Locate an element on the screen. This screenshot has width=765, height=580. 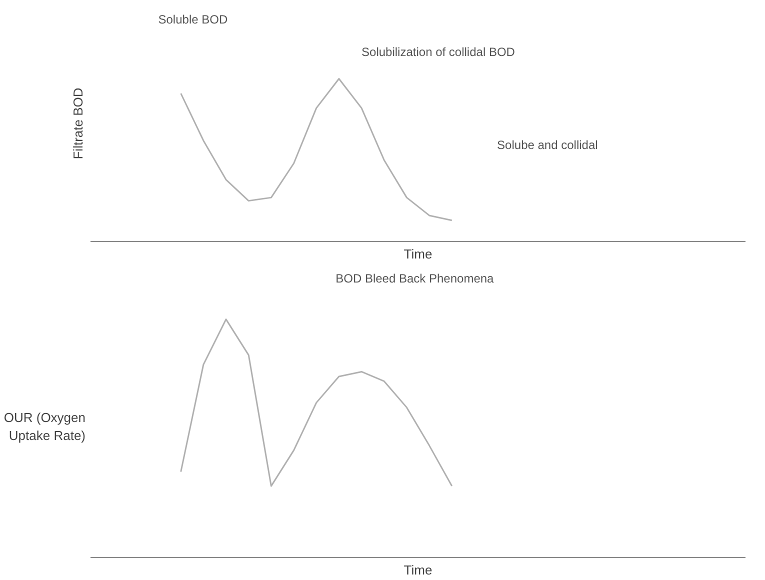
y-axis-title: OUR (Oxygen Uptake Rate) is located at coordinates (45, 426).